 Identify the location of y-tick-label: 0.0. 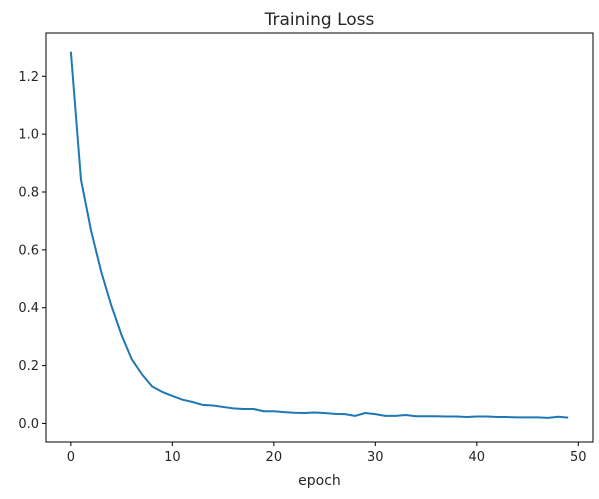
(28, 424).